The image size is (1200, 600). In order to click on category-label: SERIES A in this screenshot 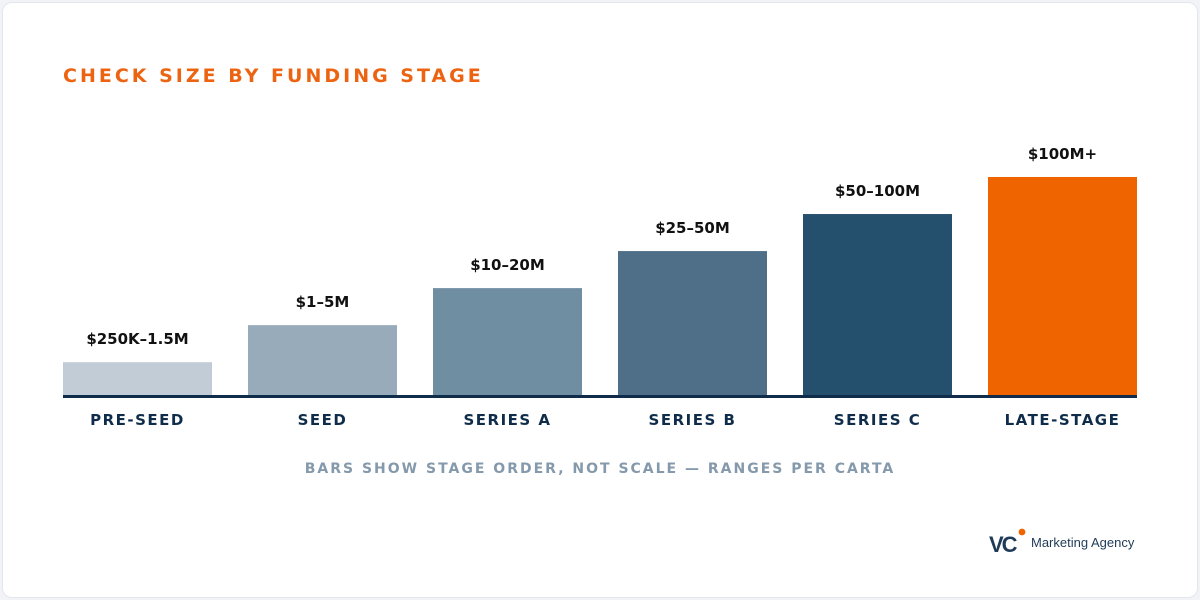, I will do `click(507, 420)`.